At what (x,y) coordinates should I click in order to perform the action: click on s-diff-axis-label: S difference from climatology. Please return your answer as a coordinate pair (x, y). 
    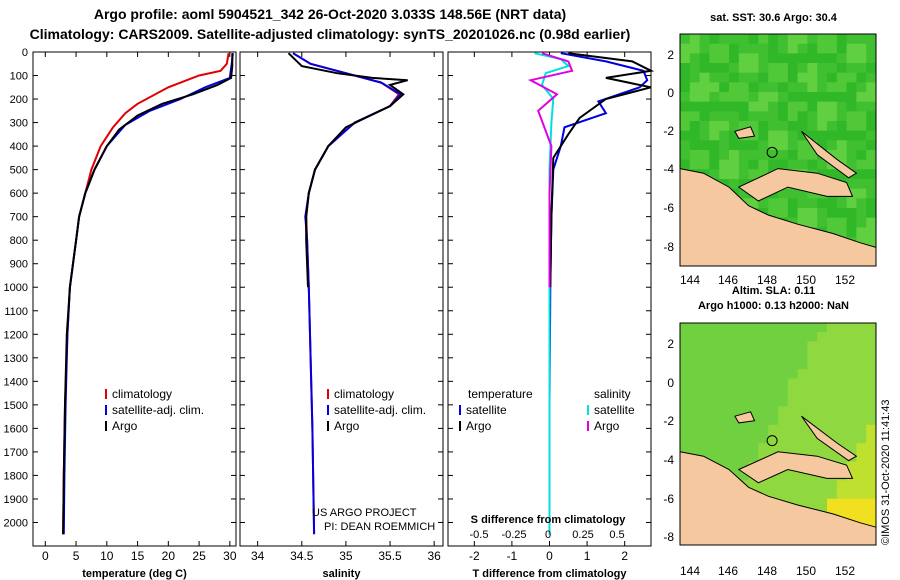
    Looking at the image, I should click on (549, 520).